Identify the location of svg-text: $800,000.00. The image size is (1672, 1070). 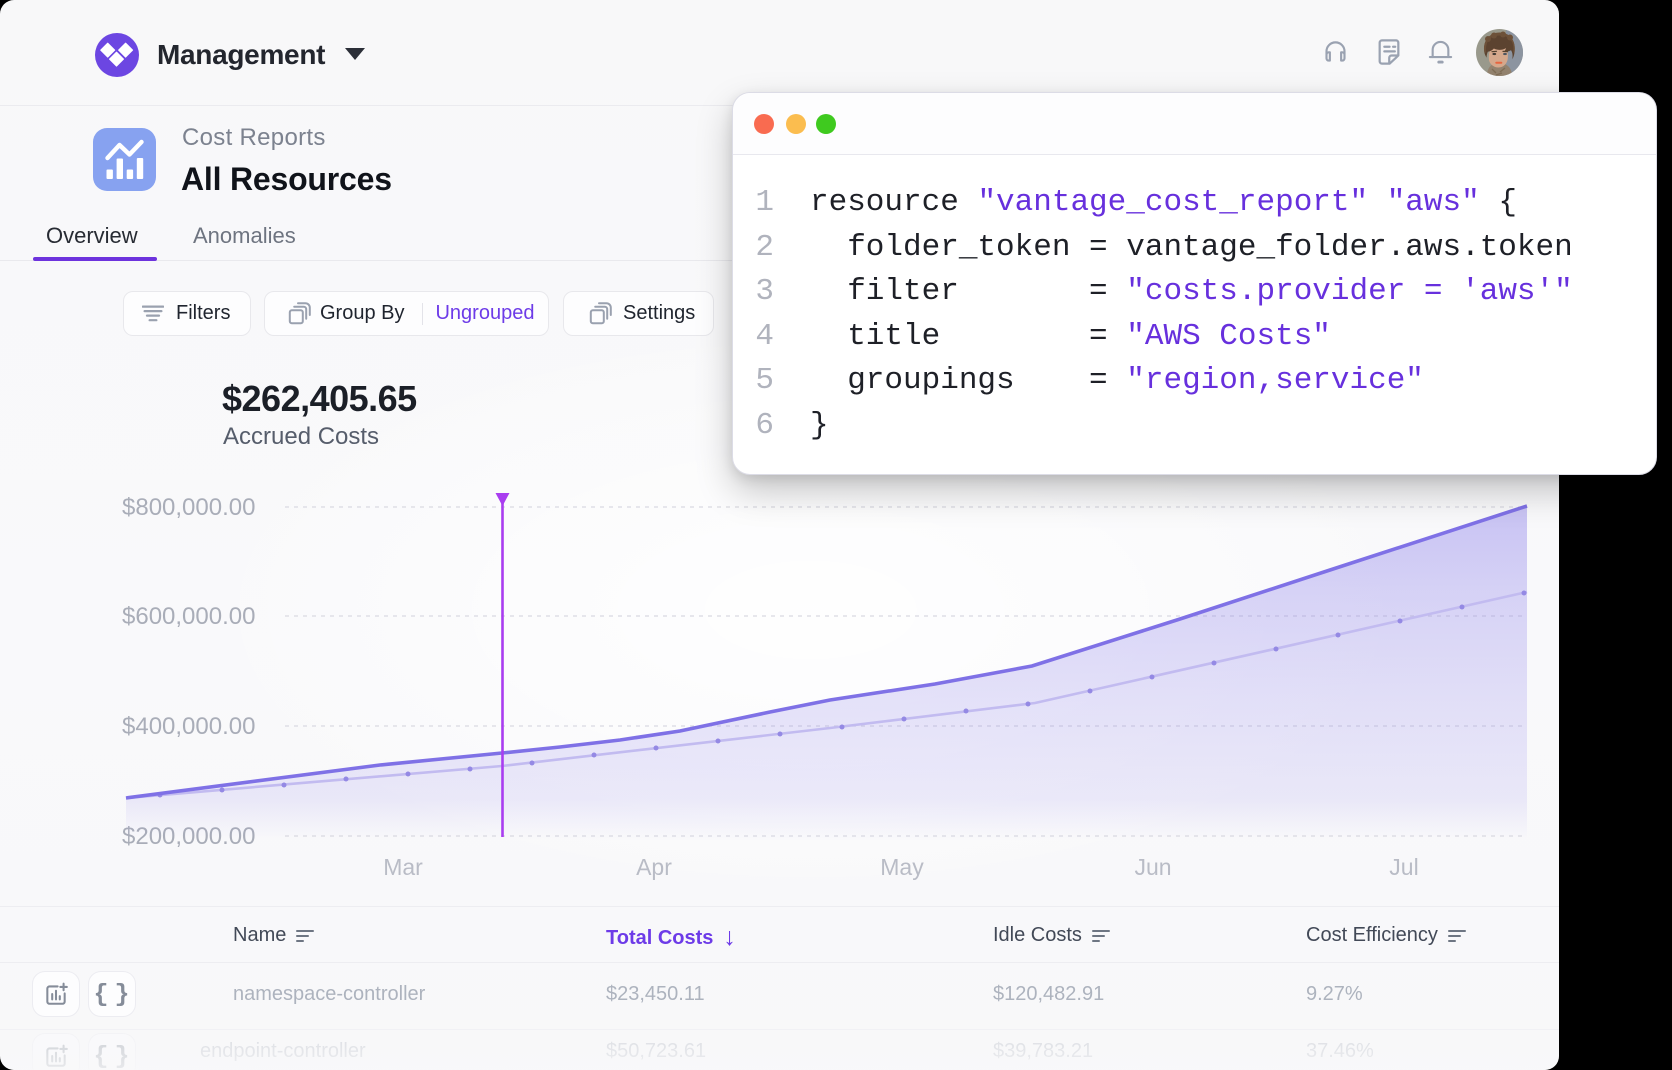
(188, 507).